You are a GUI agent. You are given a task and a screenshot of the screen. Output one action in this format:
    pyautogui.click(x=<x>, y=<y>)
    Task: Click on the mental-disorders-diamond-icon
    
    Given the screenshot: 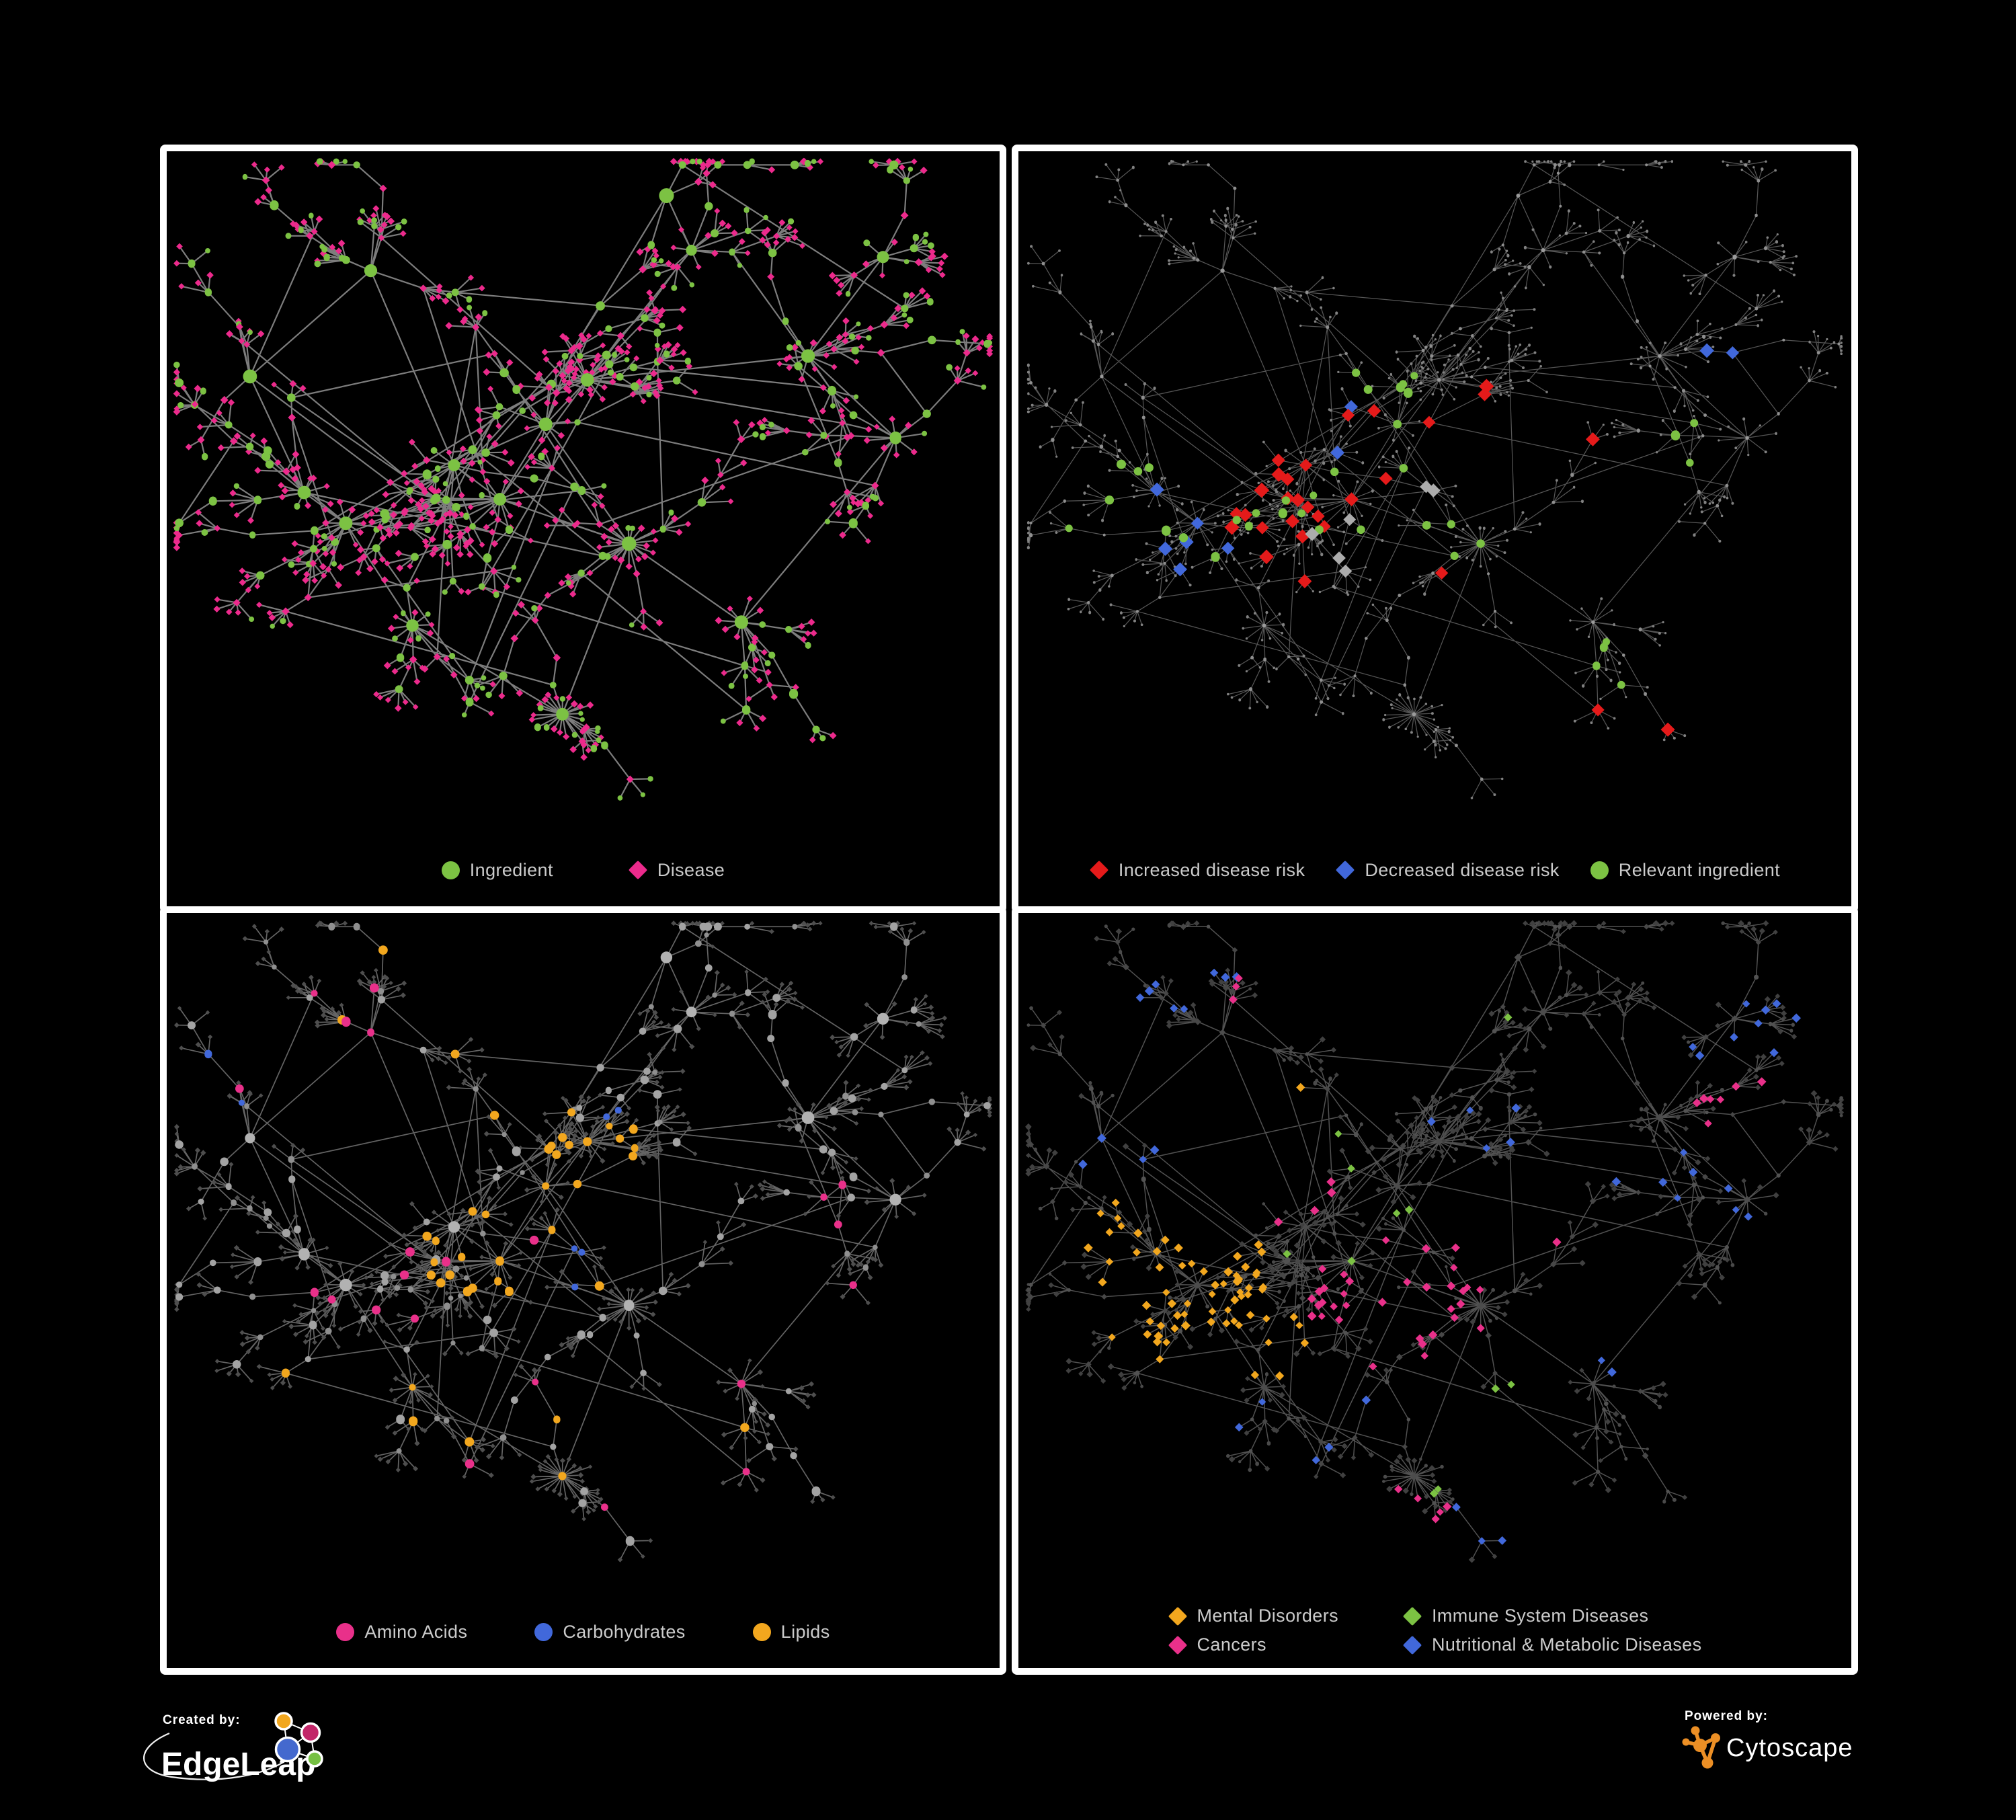 What is the action you would take?
    pyautogui.click(x=1177, y=1616)
    